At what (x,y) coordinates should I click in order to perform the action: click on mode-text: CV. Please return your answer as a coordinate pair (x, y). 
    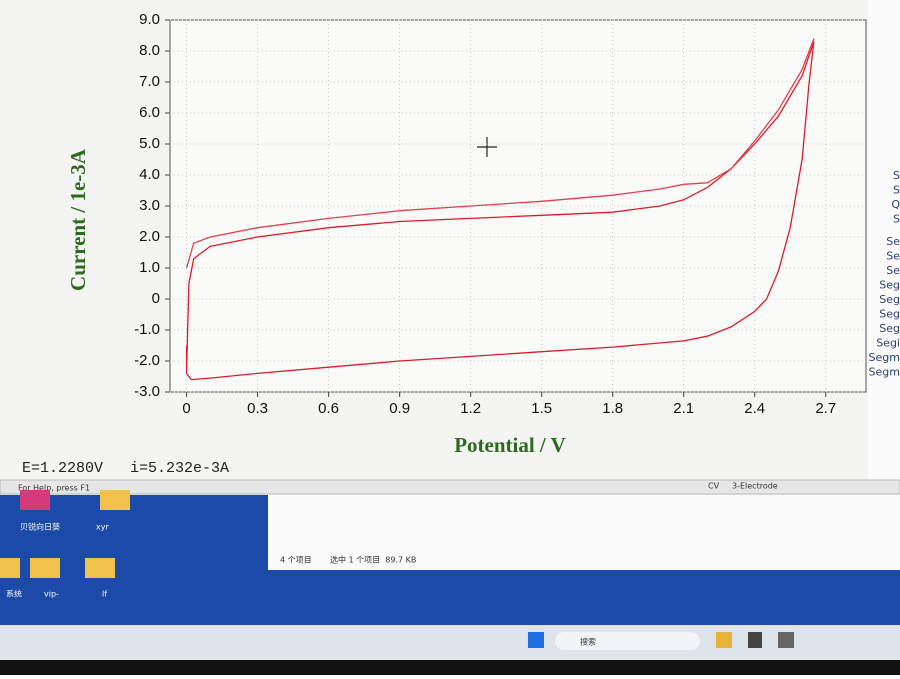
    Looking at the image, I should click on (714, 486).